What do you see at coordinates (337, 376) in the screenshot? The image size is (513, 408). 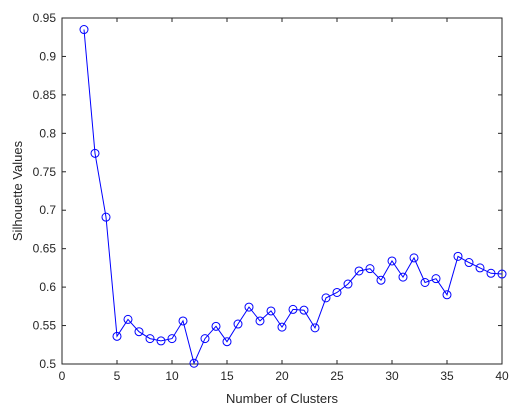 I see `x-tick-label: 25` at bounding box center [337, 376].